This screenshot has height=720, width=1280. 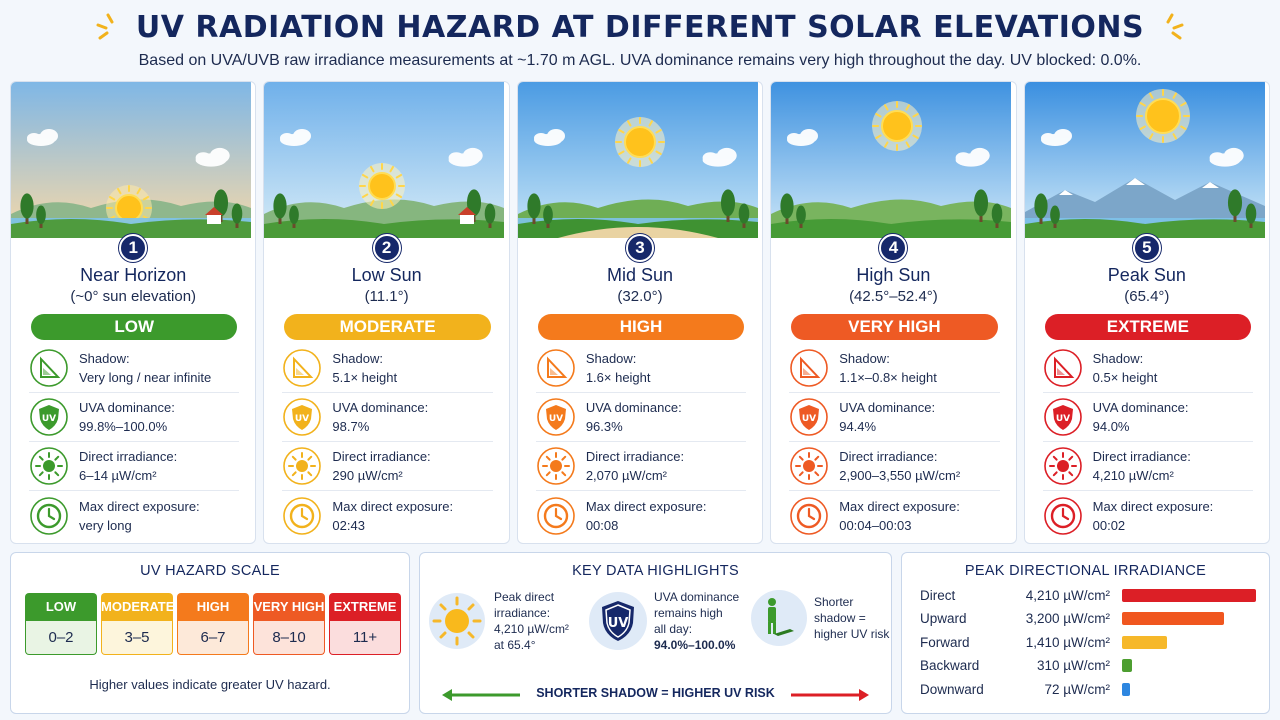 What do you see at coordinates (894, 515) in the screenshot?
I see `exposure-metric: Max direct exposure: 00:04–00:03` at bounding box center [894, 515].